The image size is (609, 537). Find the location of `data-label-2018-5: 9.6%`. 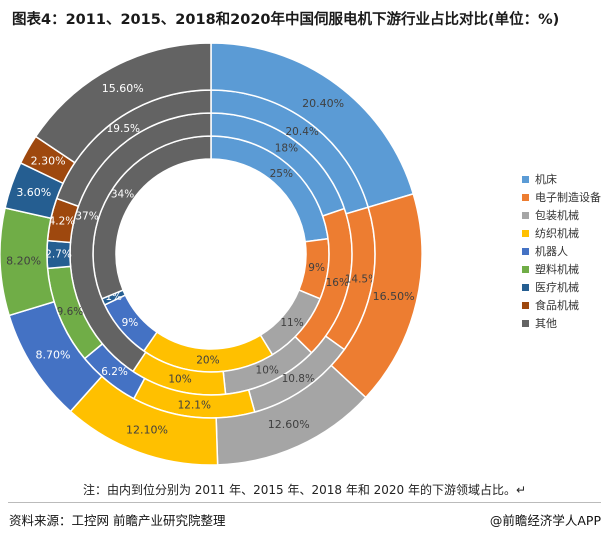

data-label-2018-5: 9.6% is located at coordinates (70, 312).